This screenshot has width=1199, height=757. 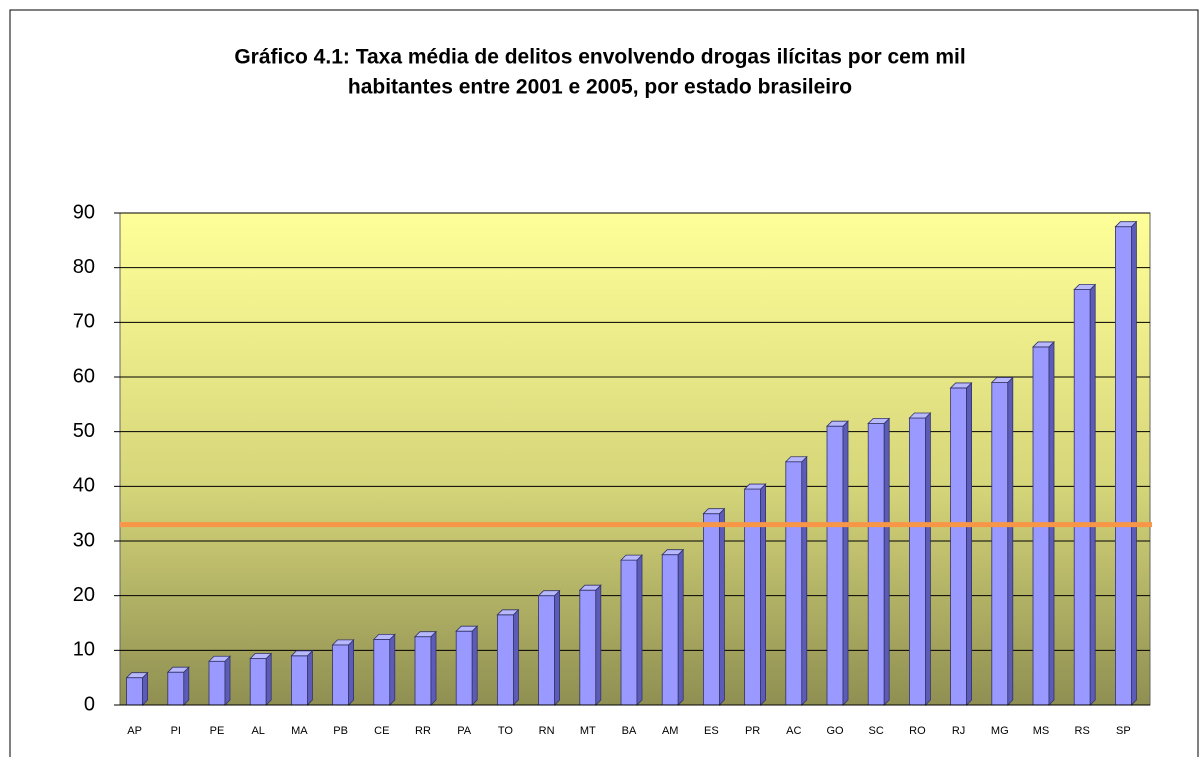 What do you see at coordinates (835, 731) in the screenshot?
I see `x-tick-label: GO` at bounding box center [835, 731].